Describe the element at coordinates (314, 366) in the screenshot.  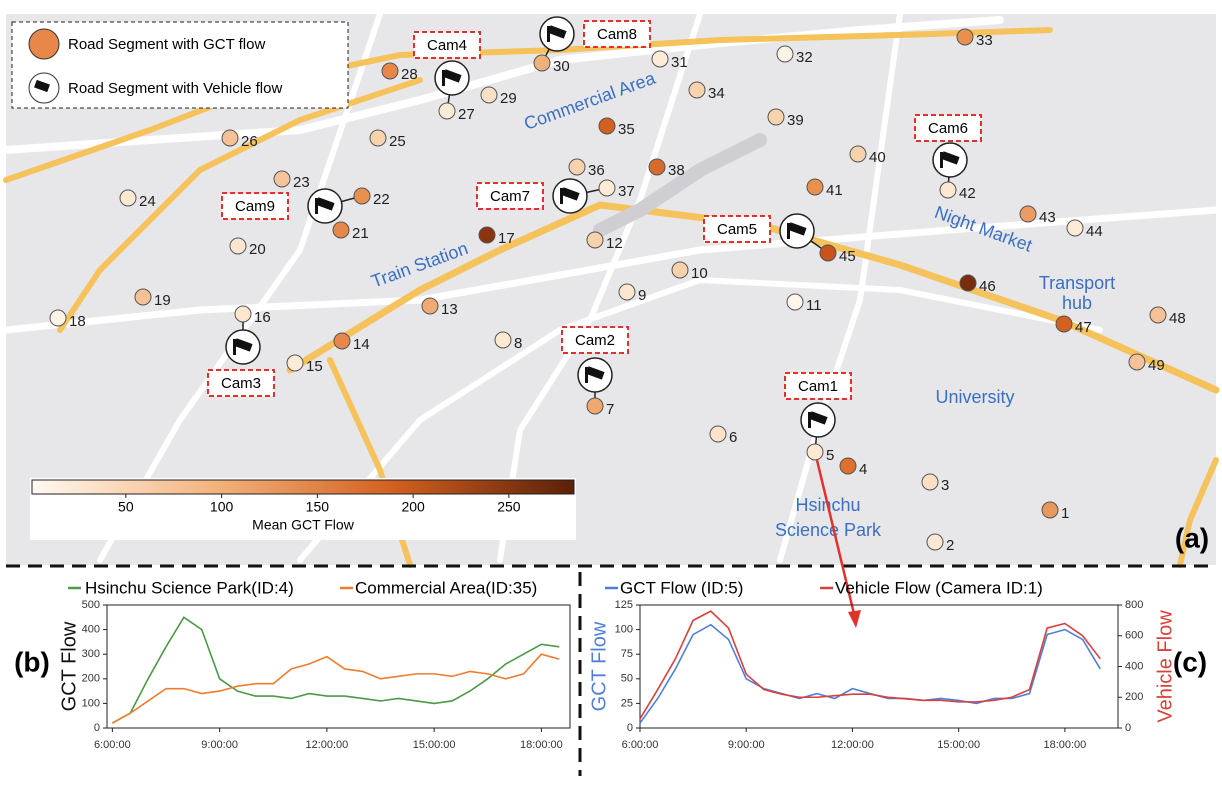
I see `node-label: 15` at that location.